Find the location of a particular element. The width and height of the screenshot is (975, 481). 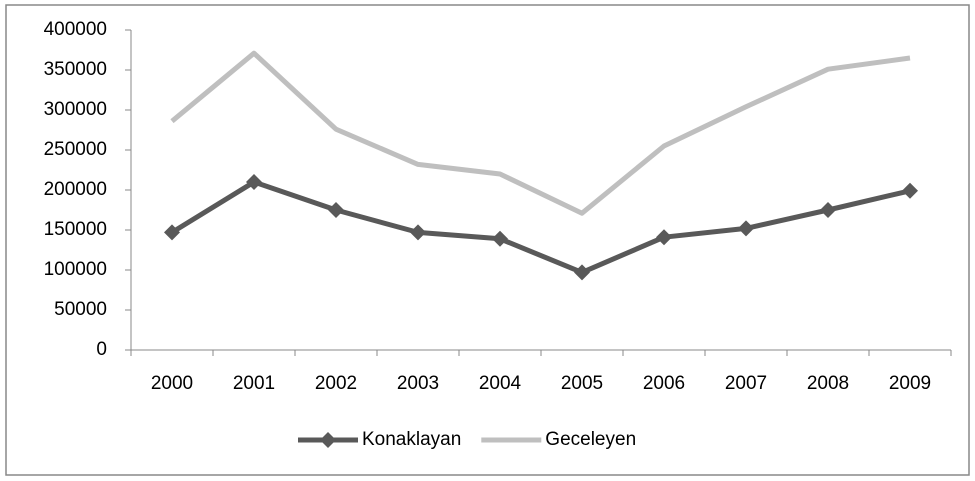

legend-label: Konaklayan is located at coordinates (411, 439).